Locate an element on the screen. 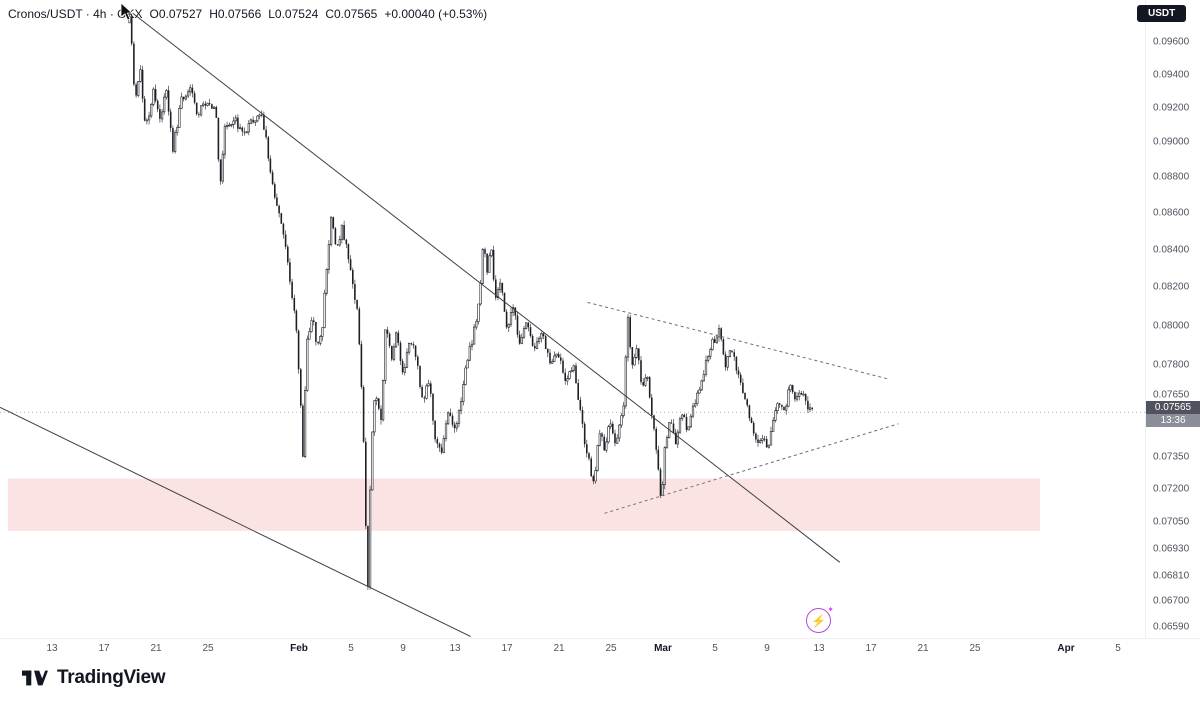 This screenshot has height=706, width=1200. mouse-cursor-icon is located at coordinates (127, 14).